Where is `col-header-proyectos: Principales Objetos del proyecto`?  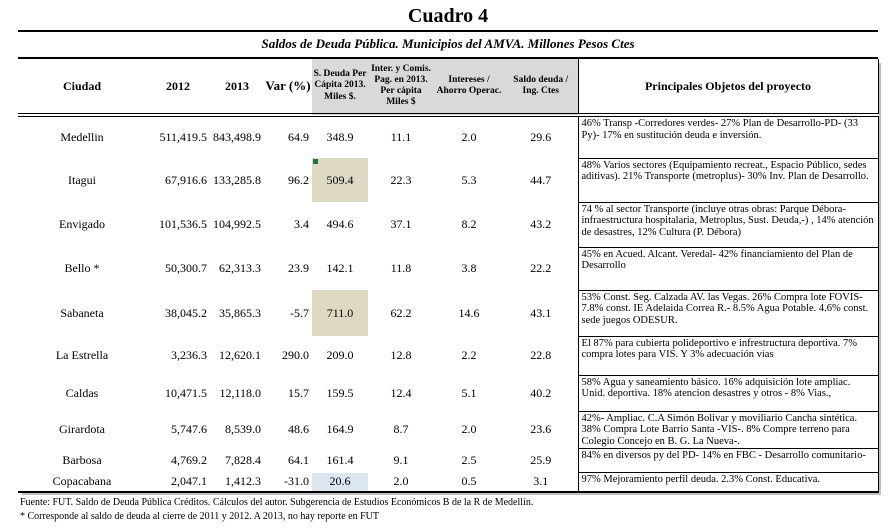 col-header-proyectos: Principales Objetos del proyecto is located at coordinates (728, 88).